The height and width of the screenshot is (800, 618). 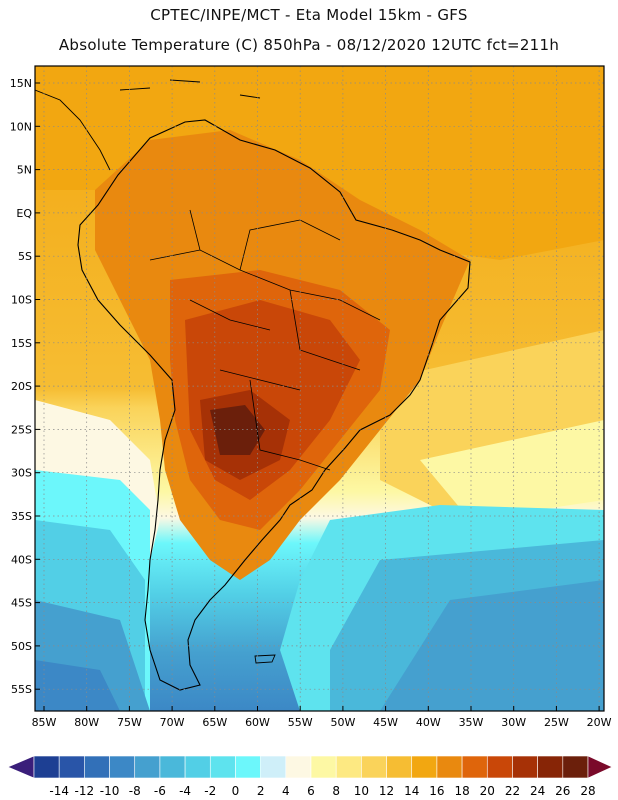 I want to click on lon-label: 85W, so click(x=44, y=722).